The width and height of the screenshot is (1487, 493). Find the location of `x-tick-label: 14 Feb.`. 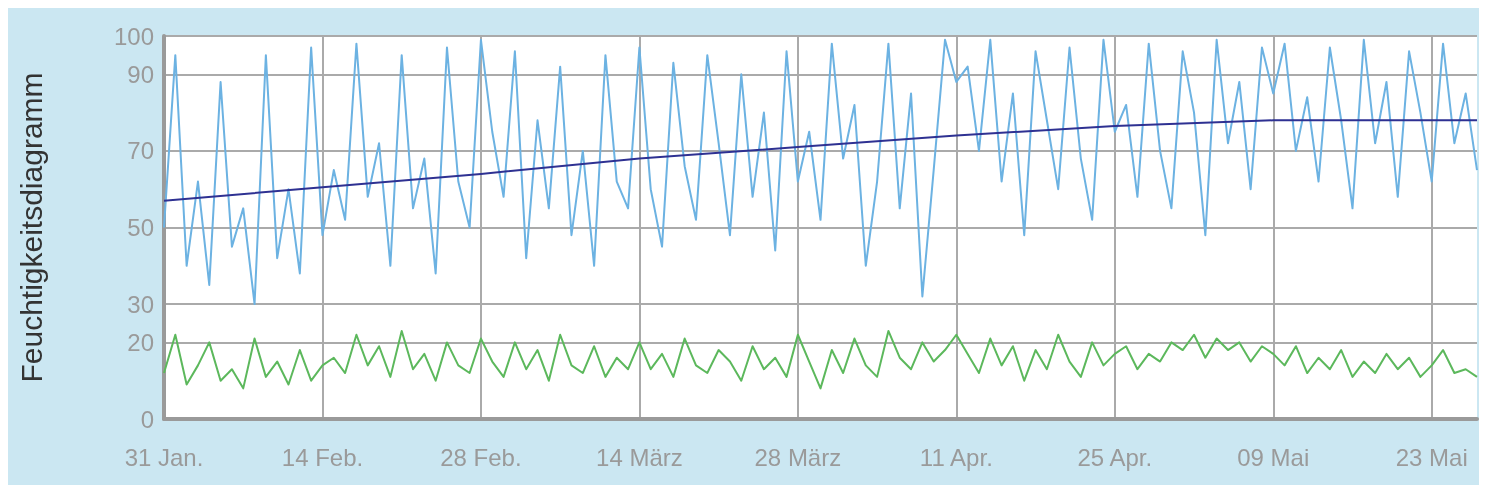

x-tick-label: 14 Feb. is located at coordinates (322, 457).